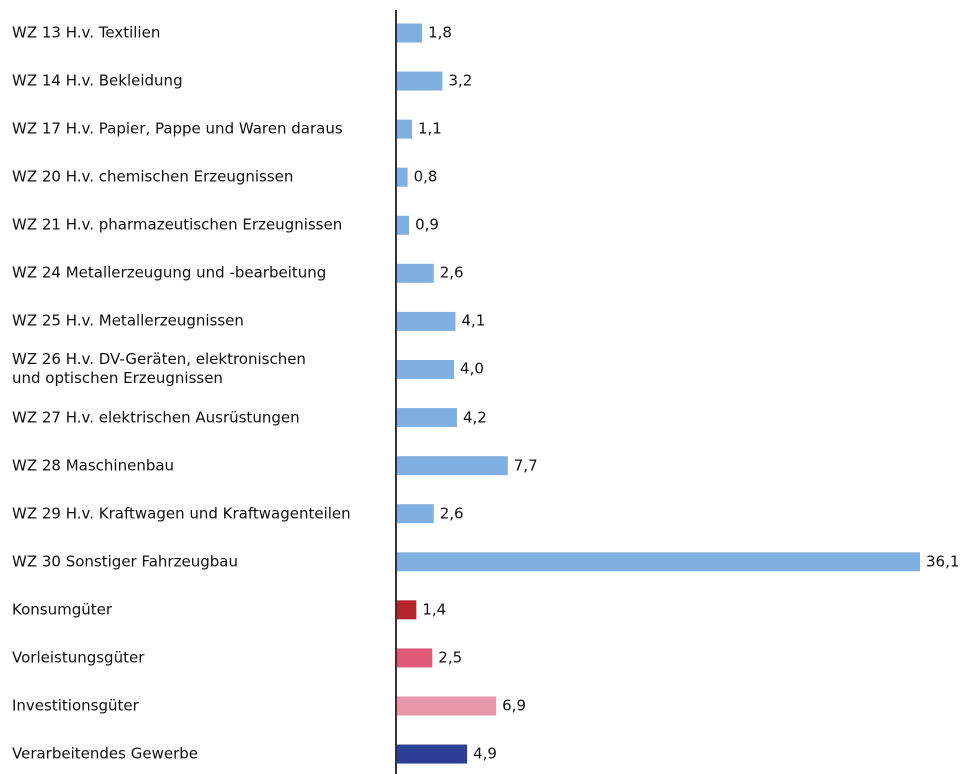 The image size is (975, 774). Describe the element at coordinates (156, 417) in the screenshot. I see `category-label: WZ 27 H.v. elektrischen Ausrüstungen` at that location.